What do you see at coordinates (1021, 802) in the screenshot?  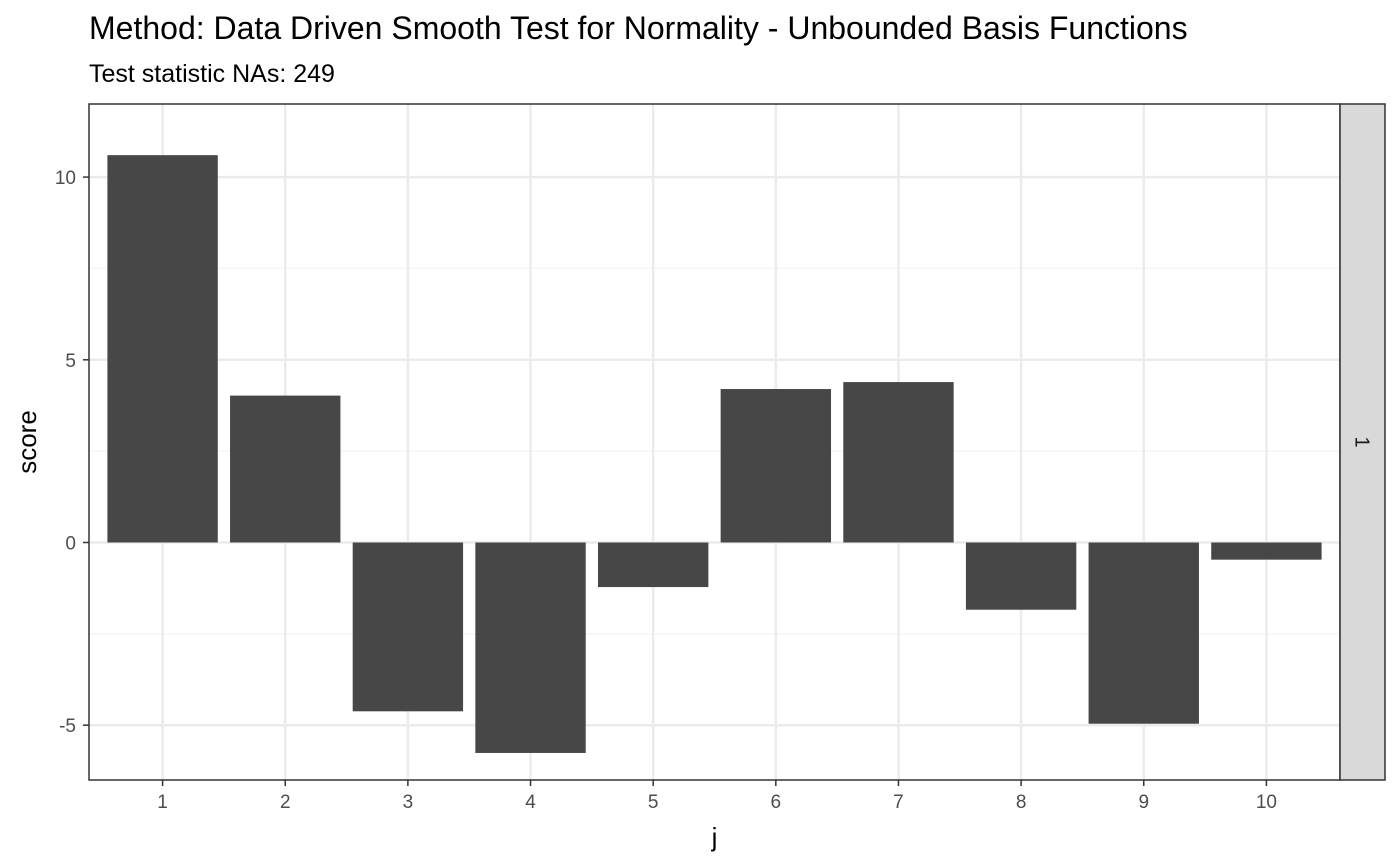 I see `x-tick-label: 8` at bounding box center [1021, 802].